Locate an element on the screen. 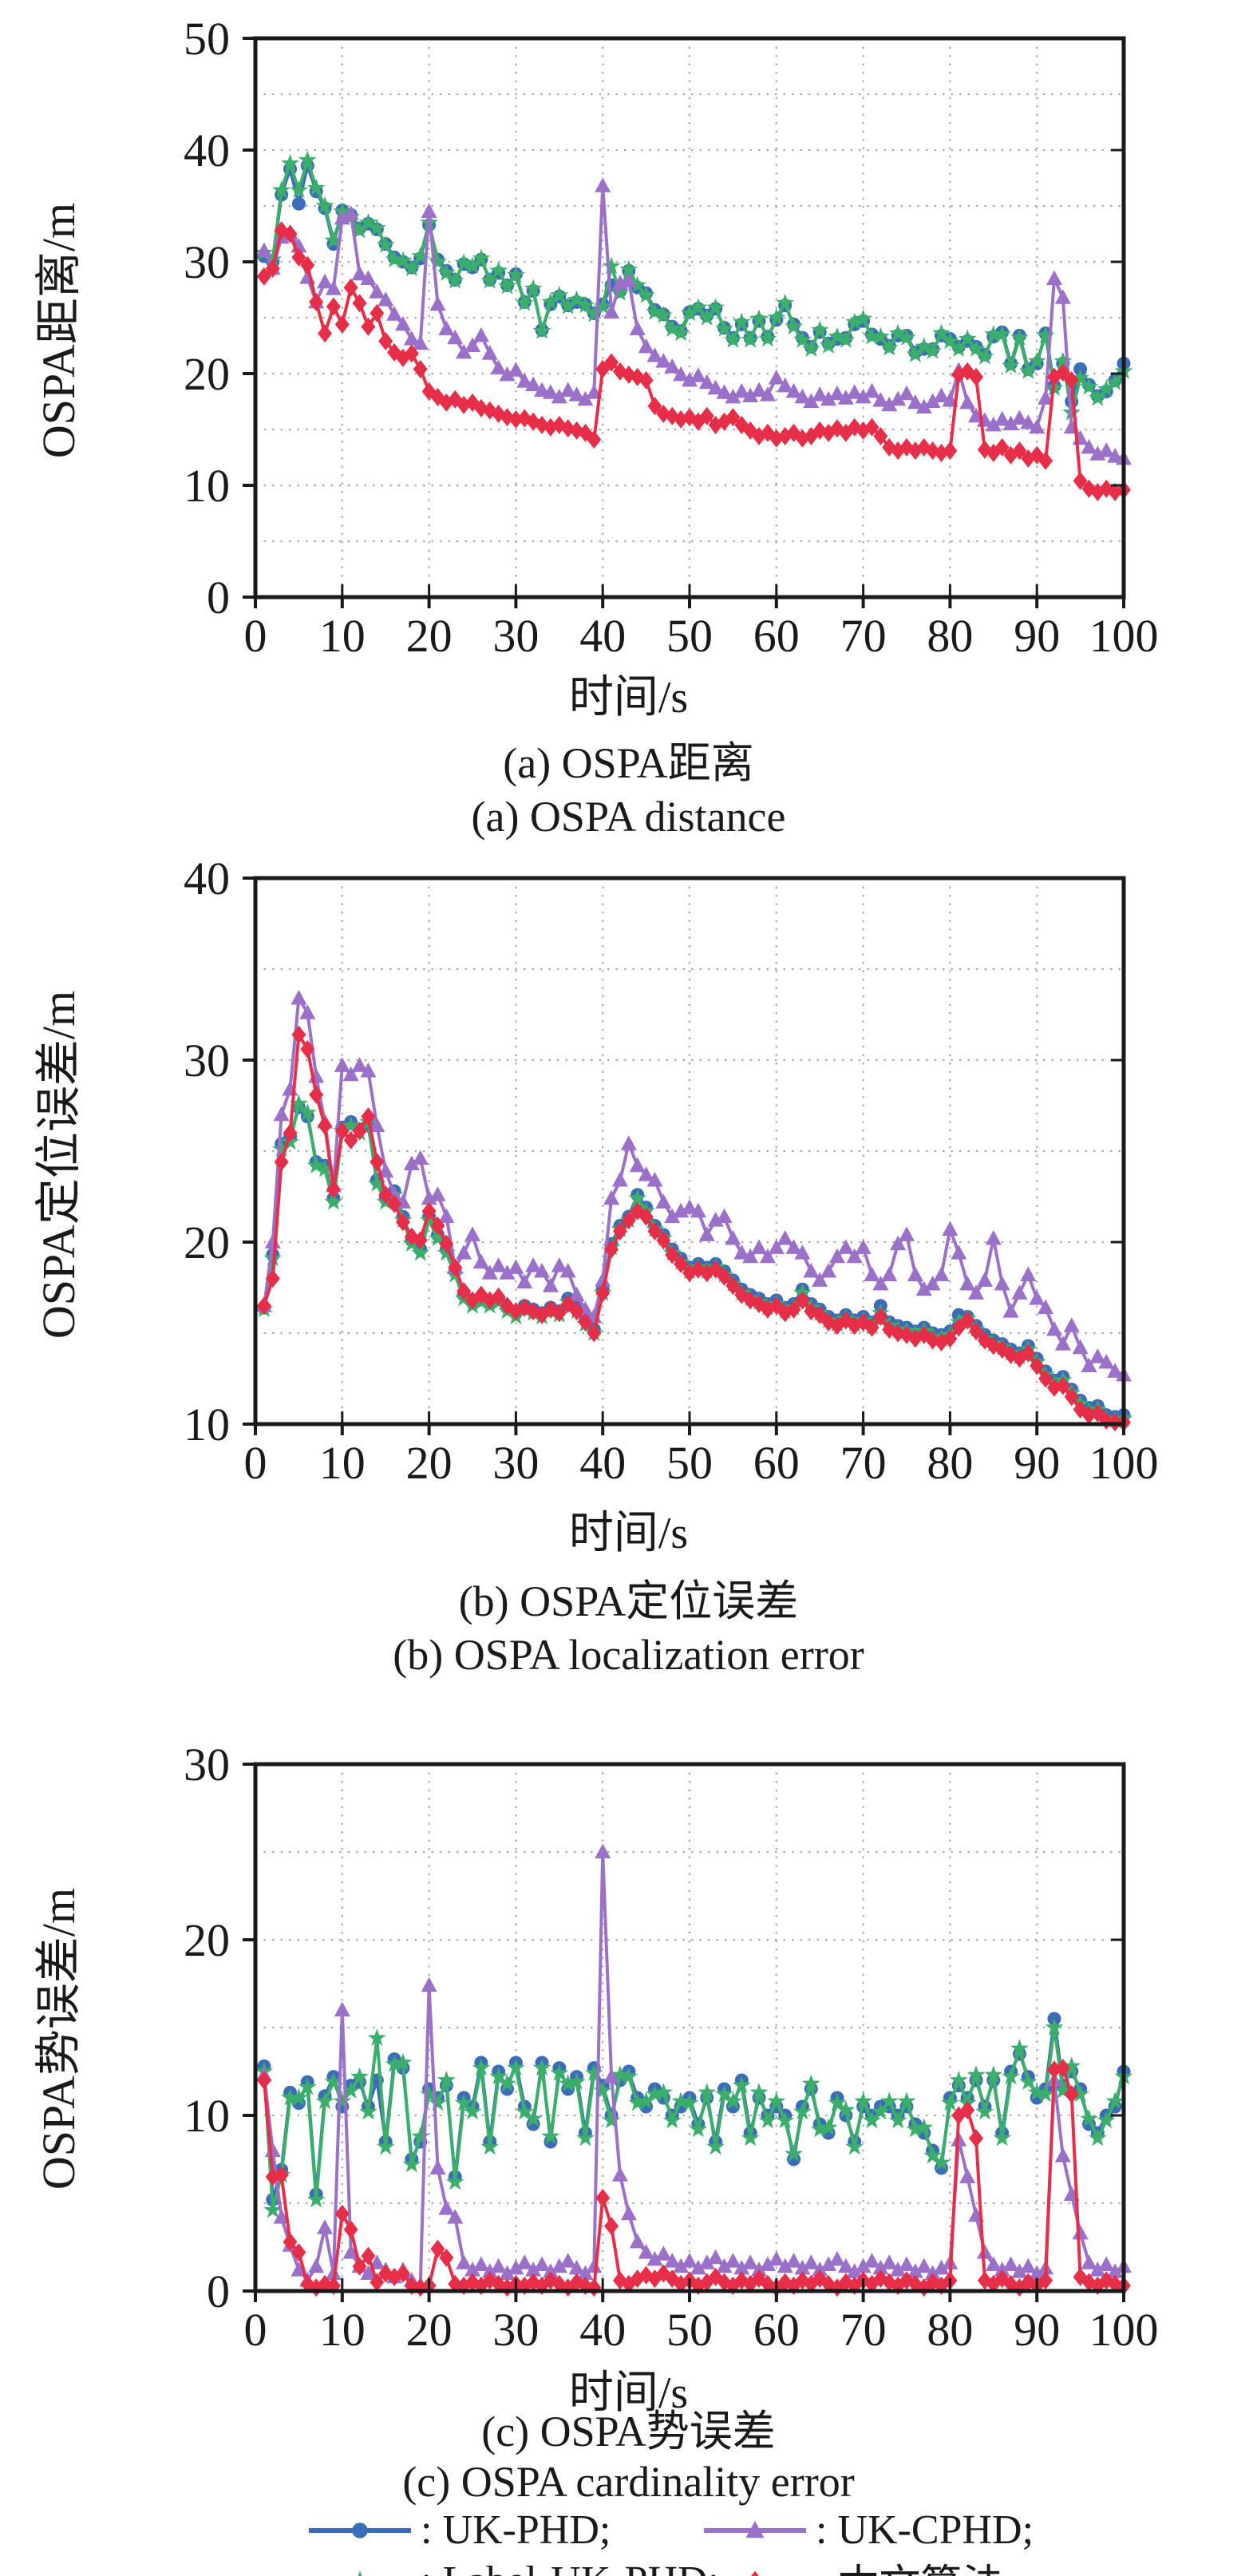 This screenshot has width=1257, height=2576. series-Label-UK-PHD-c is located at coordinates (694, 2118).